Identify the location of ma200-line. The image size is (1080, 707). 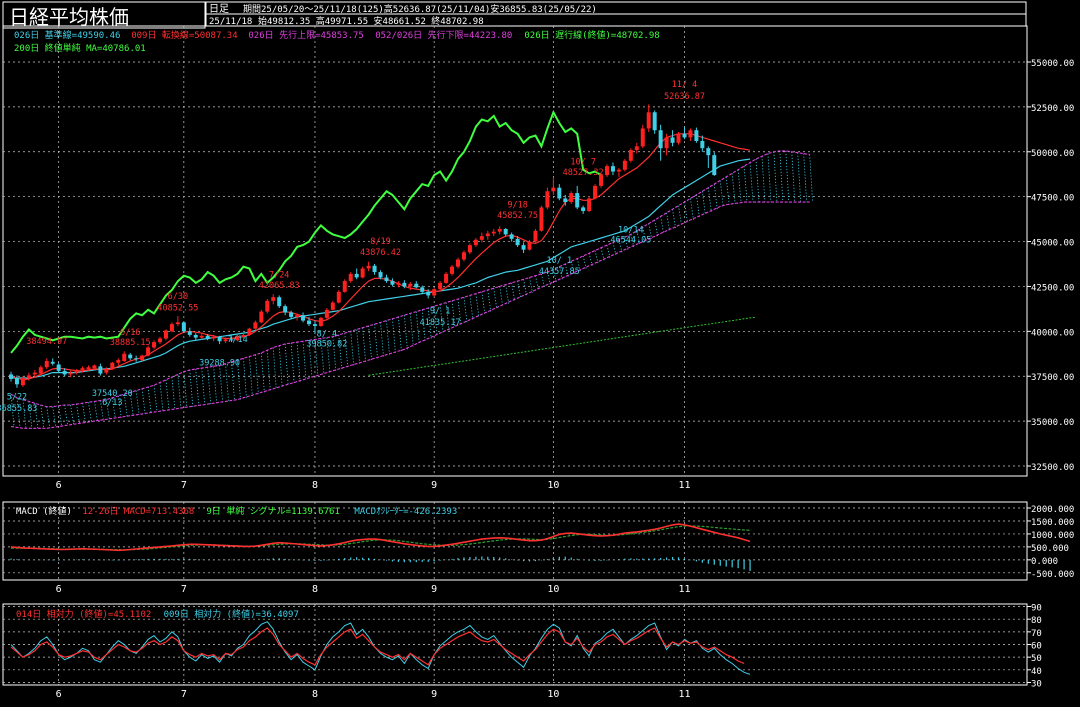
(562, 346).